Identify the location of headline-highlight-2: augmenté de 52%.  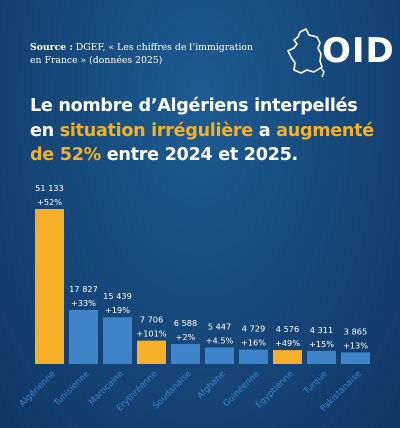
(202, 143).